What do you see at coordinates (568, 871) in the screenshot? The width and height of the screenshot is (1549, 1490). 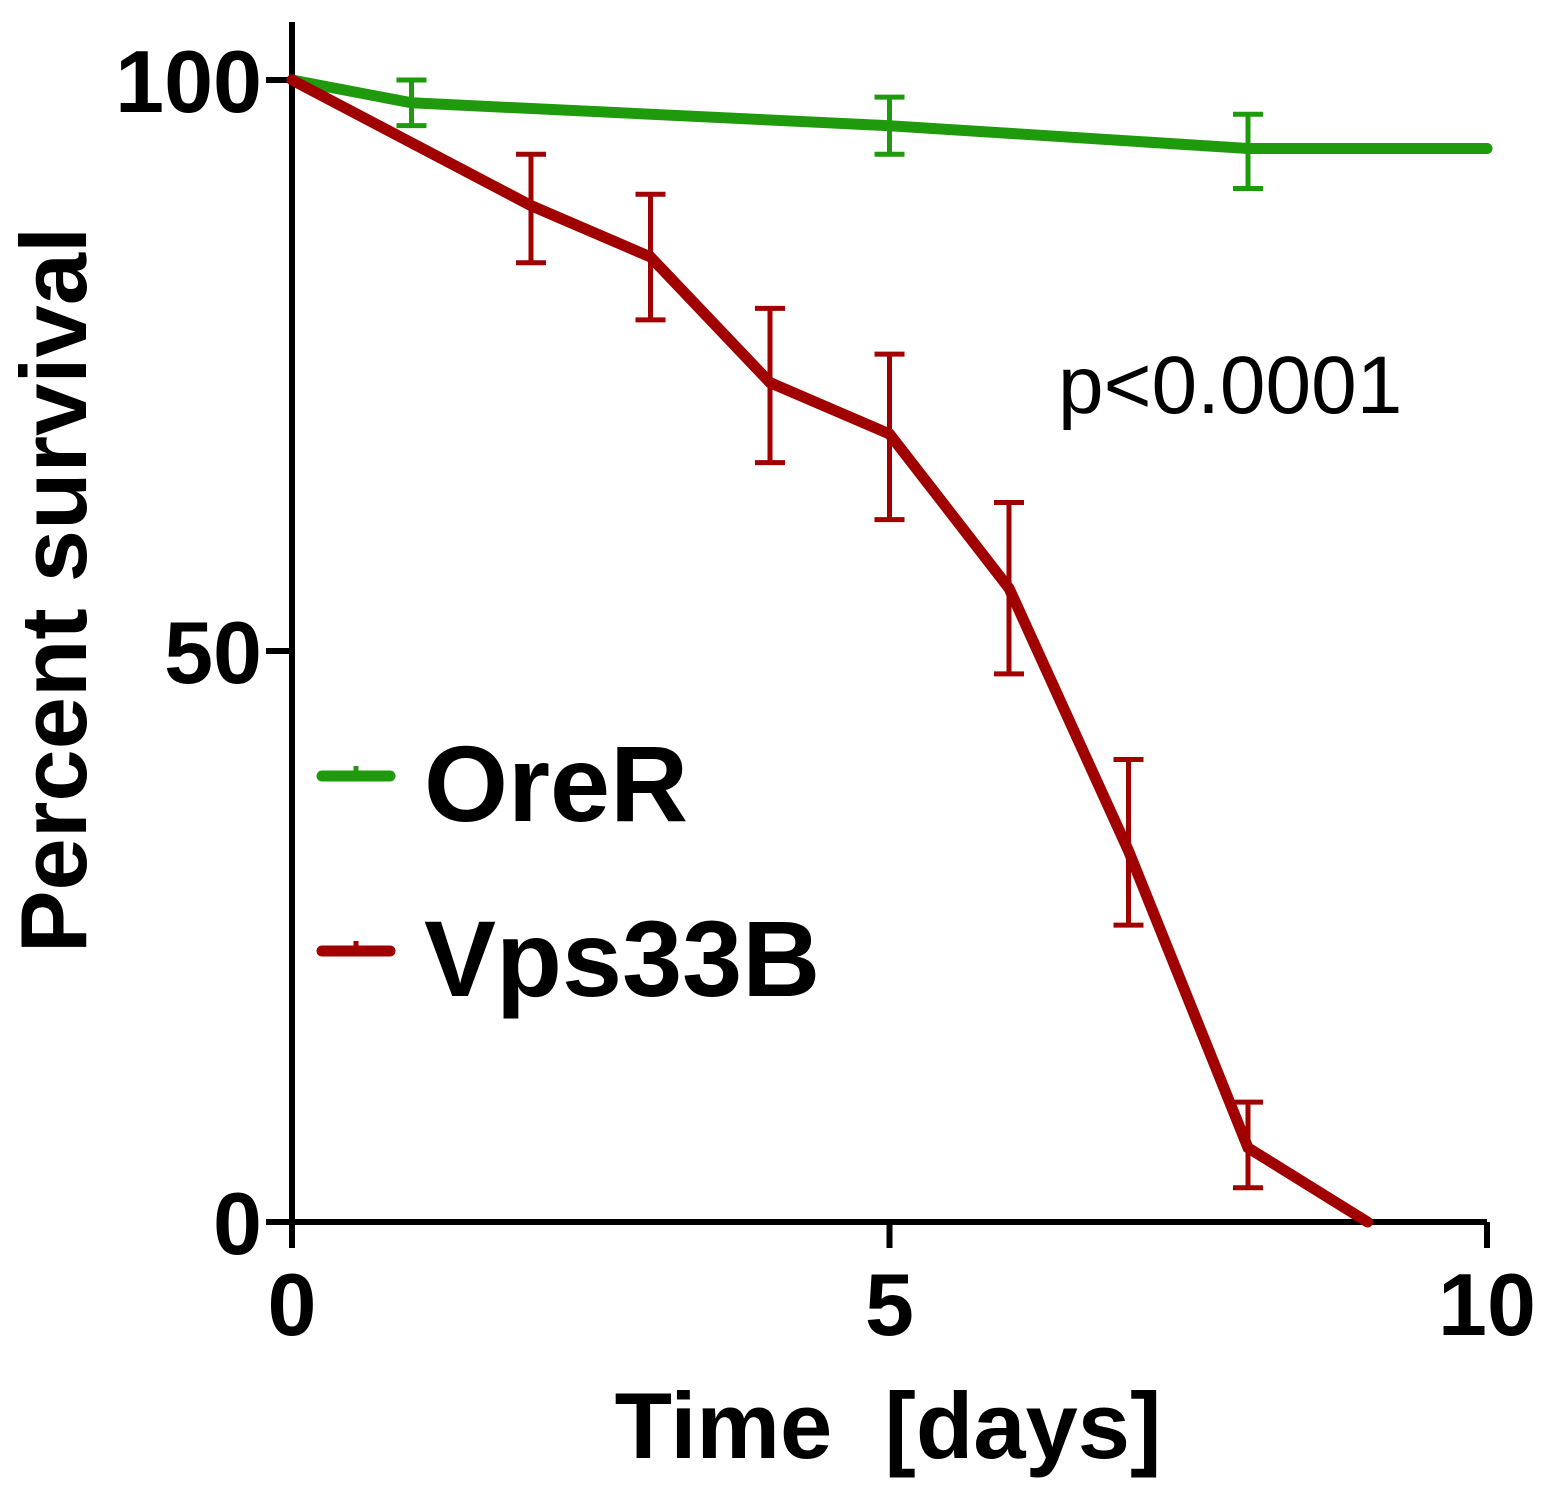 I see `legend: OreR Vps33B` at bounding box center [568, 871].